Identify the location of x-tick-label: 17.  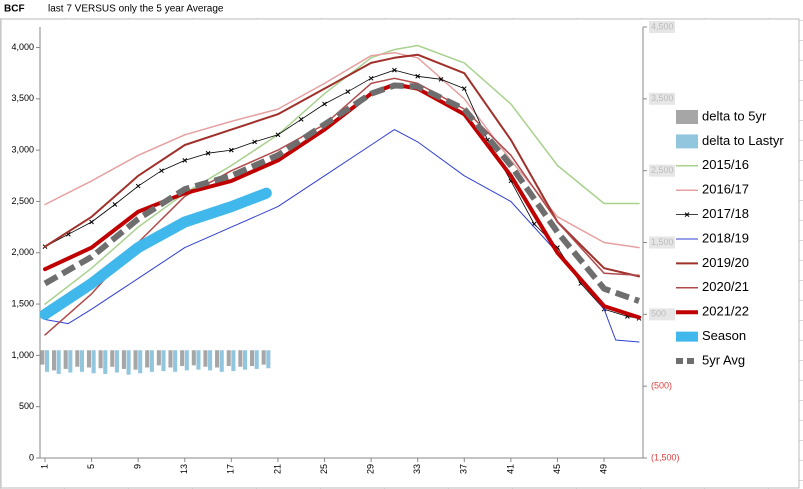
(231, 469).